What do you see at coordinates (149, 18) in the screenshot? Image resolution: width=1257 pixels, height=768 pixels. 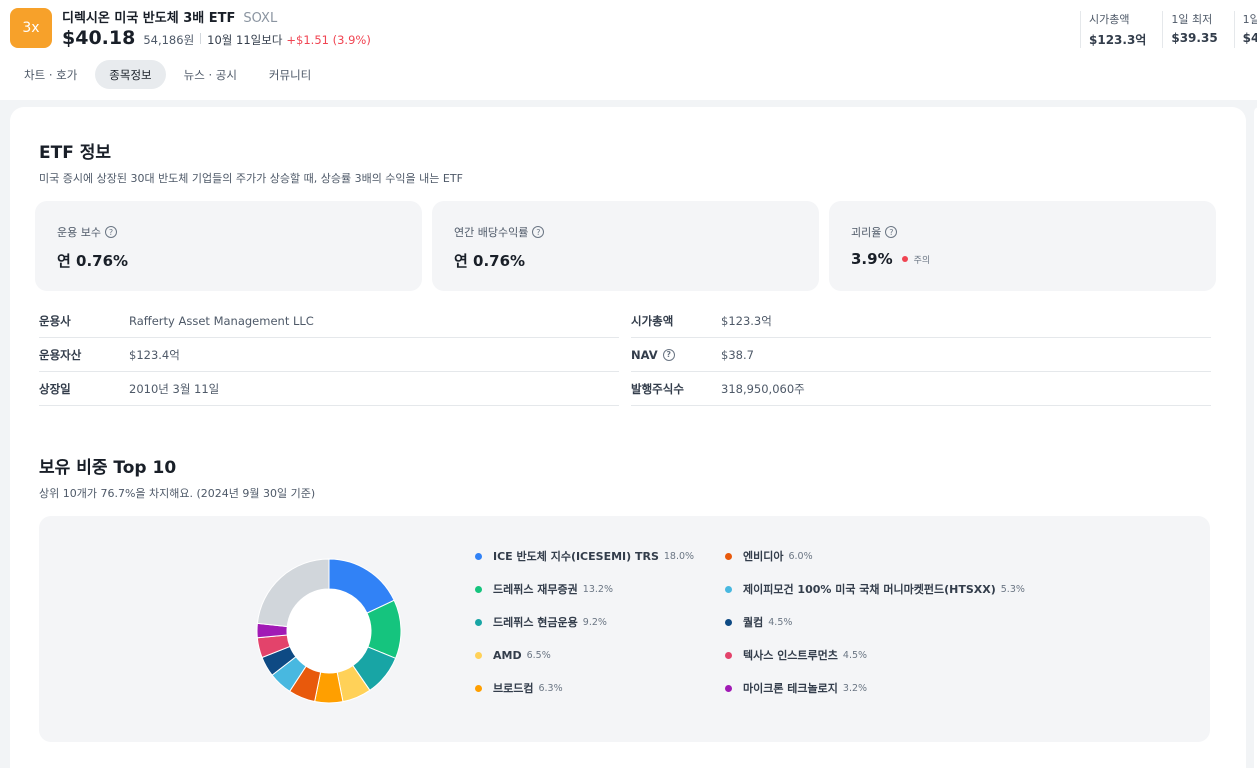 I see `stock-name: 디렉시온 미국 반도체 3배 ETF` at bounding box center [149, 18].